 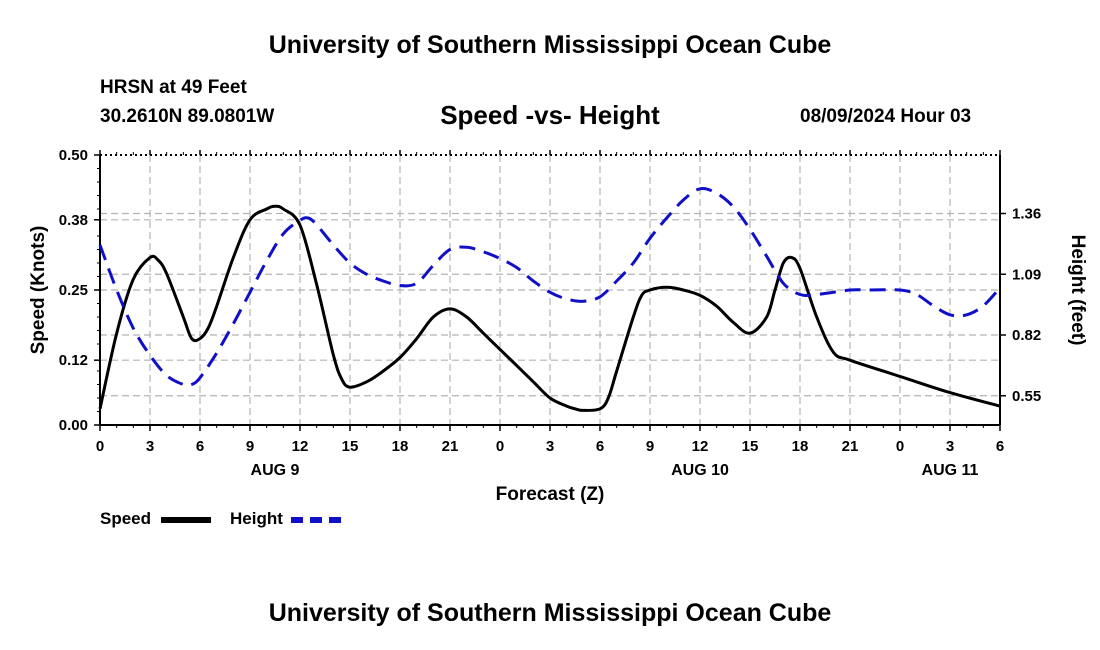 What do you see at coordinates (73, 220) in the screenshot?
I see `y-tick-label: 0.38` at bounding box center [73, 220].